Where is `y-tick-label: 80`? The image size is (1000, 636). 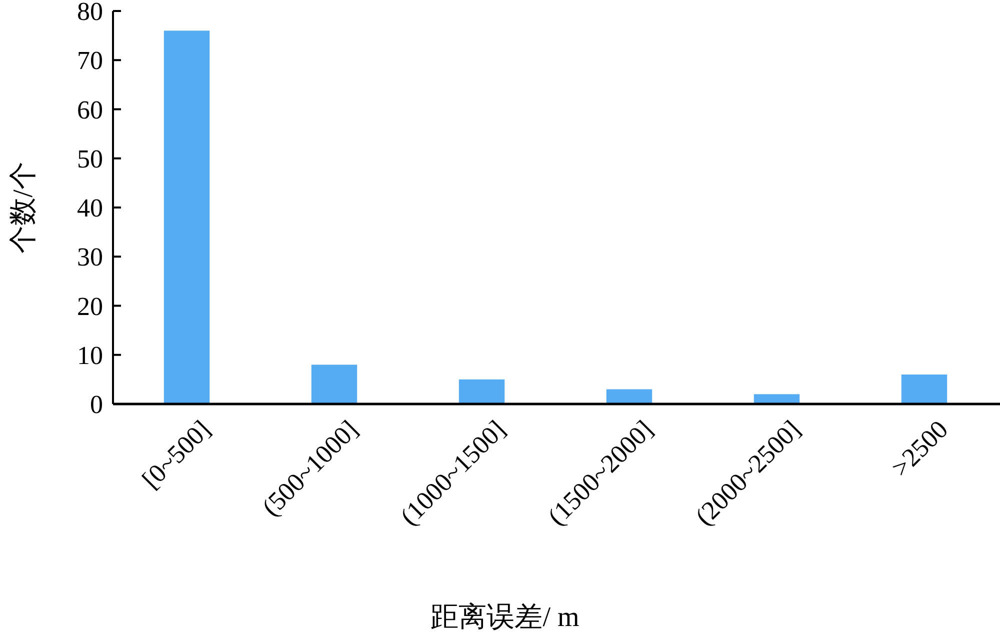
y-tick-label: 80 is located at coordinates (90, 13).